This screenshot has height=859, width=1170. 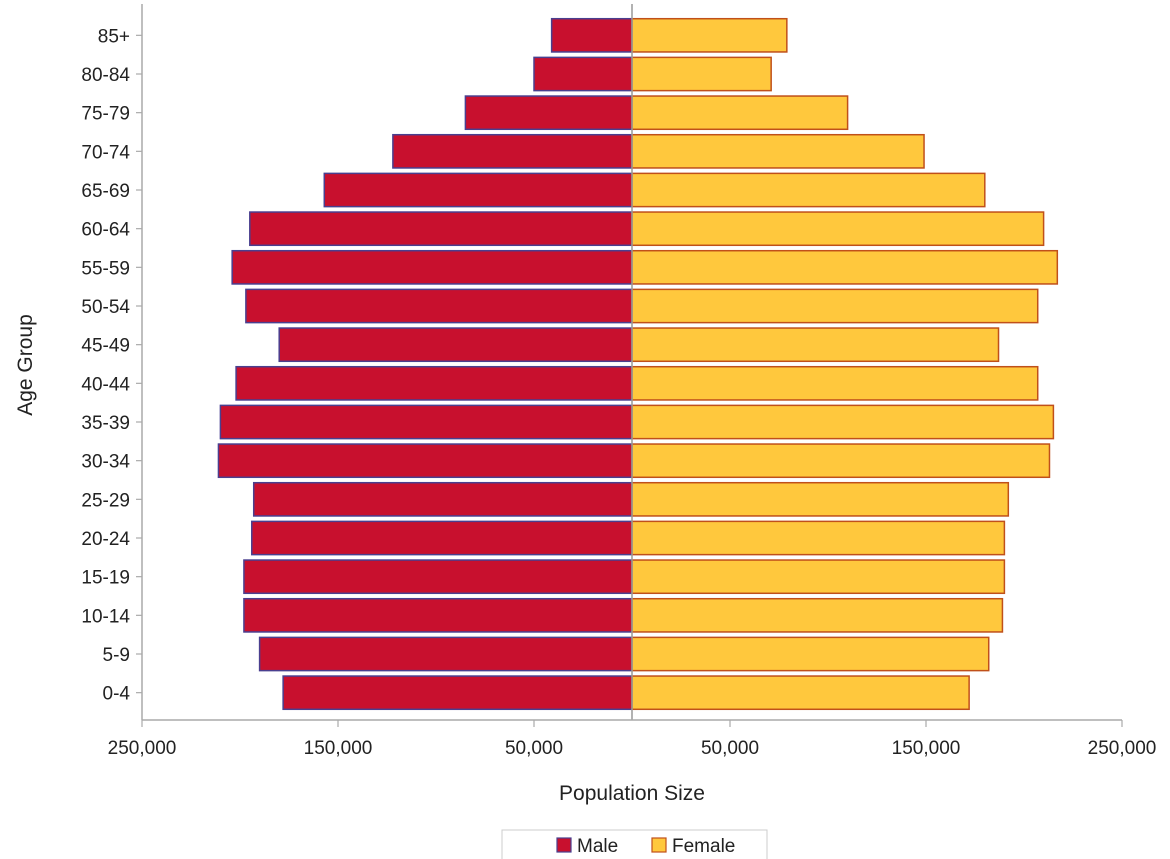 I want to click on y-tick-label: 20-24, so click(x=105, y=539).